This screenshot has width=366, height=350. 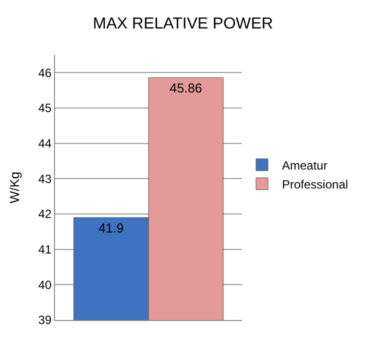 I want to click on y-tick-label: 44, so click(x=45, y=143).